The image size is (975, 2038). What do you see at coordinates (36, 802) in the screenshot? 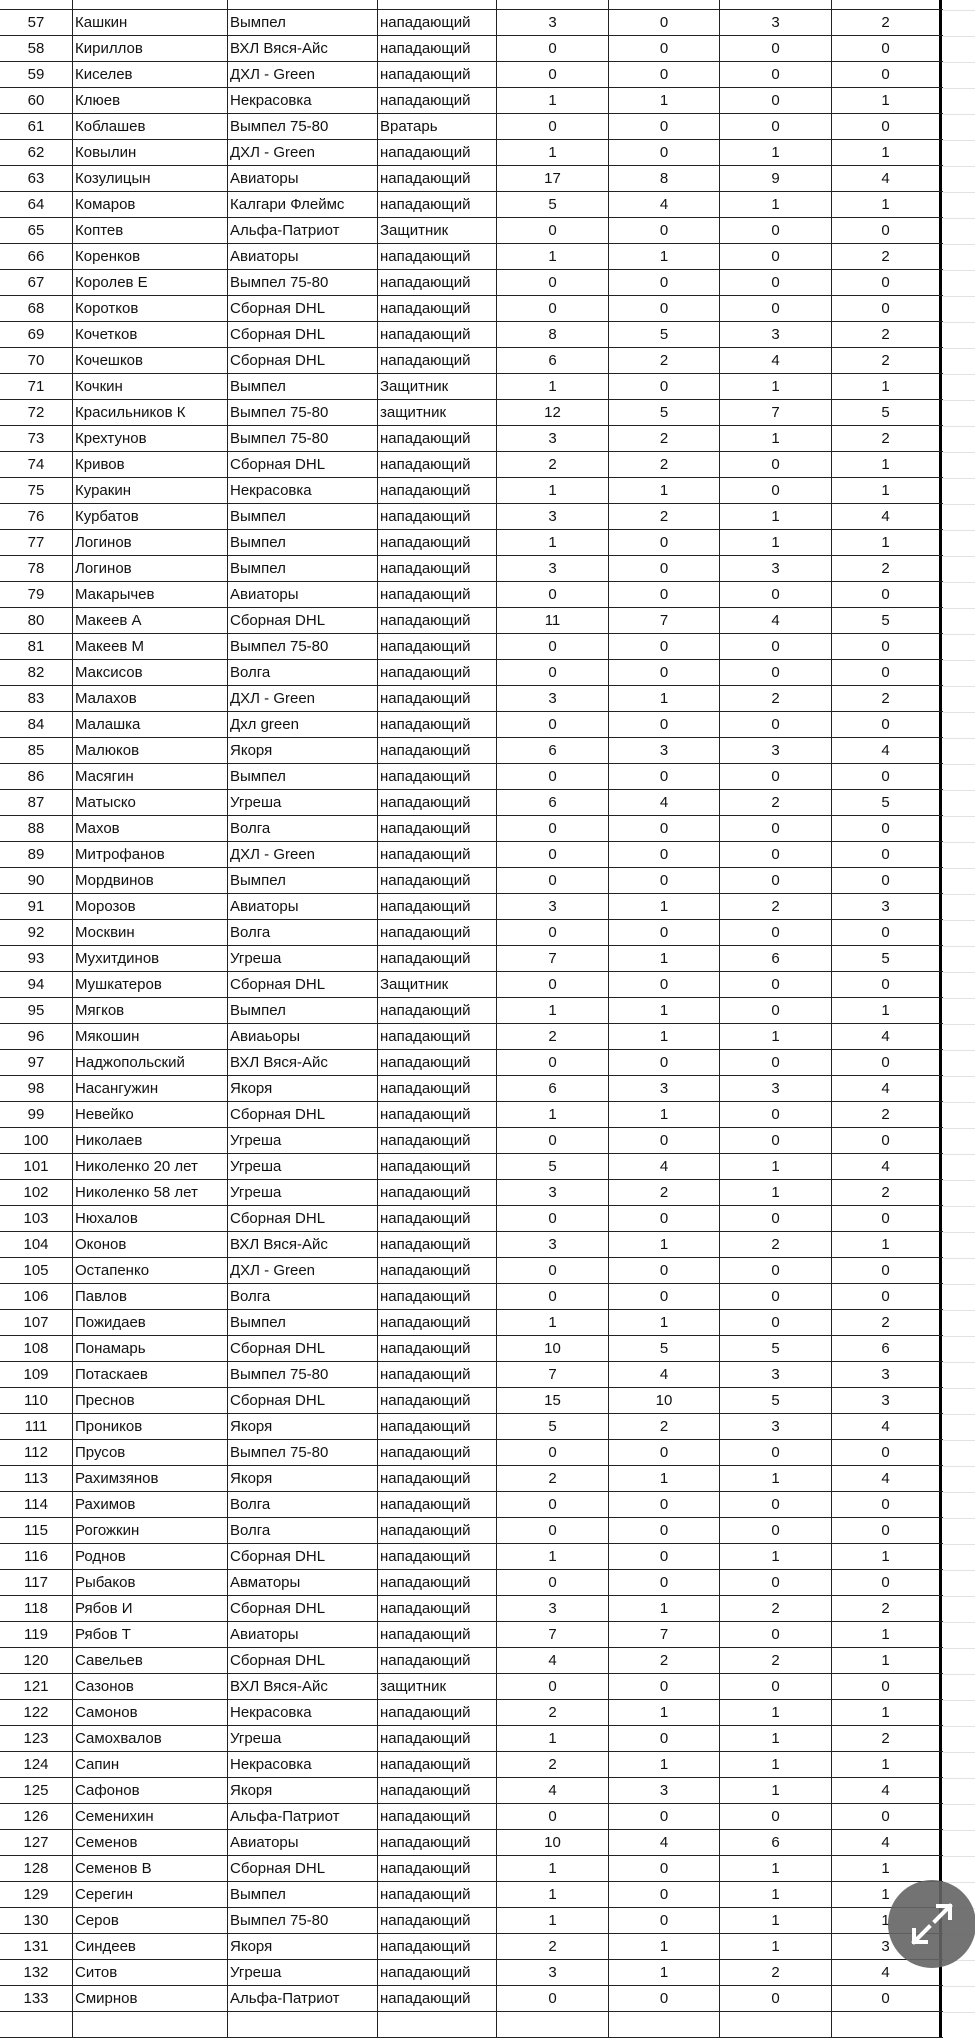
I see `row-header: 87` at bounding box center [36, 802].